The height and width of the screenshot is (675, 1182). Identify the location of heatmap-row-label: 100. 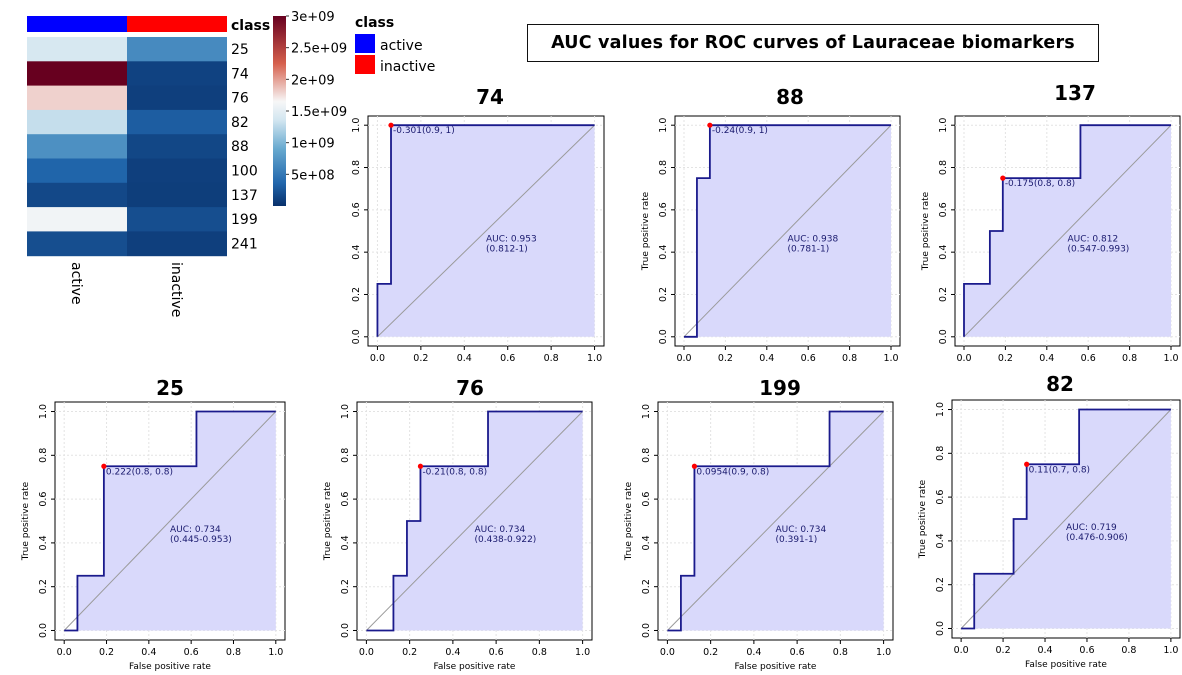
(244, 172).